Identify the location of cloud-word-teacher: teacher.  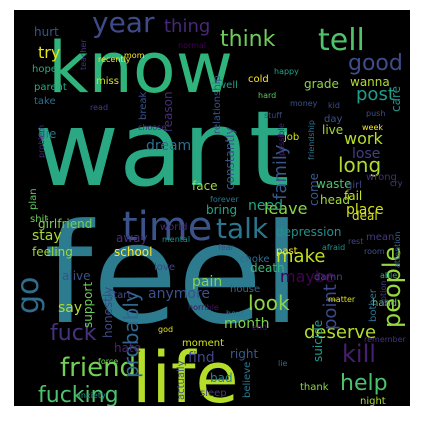
(83, 54).